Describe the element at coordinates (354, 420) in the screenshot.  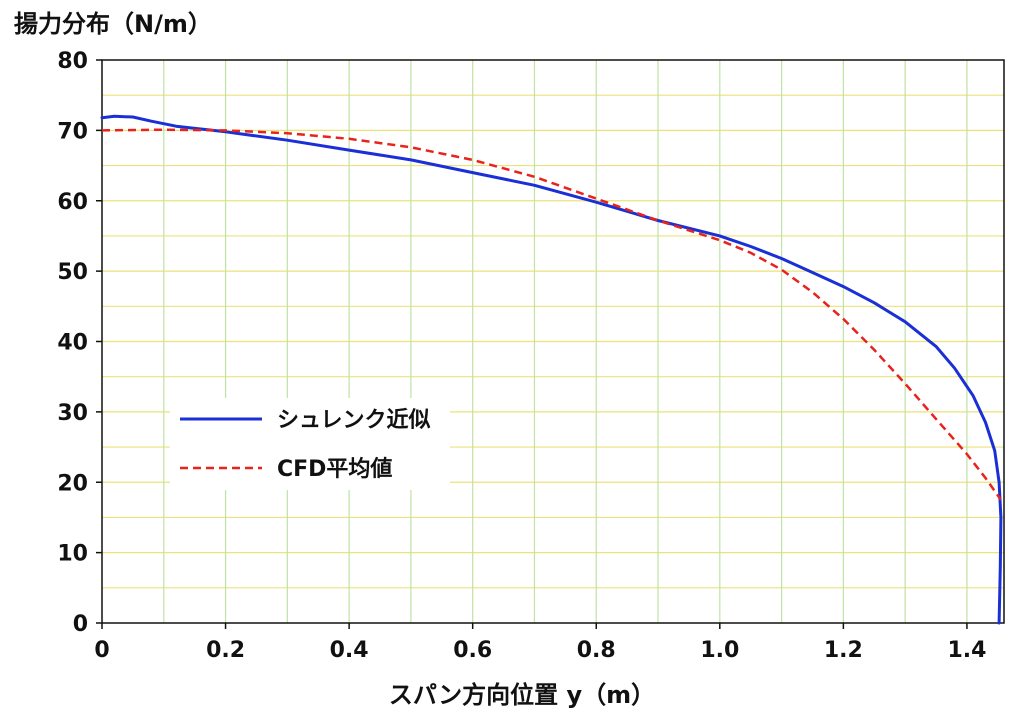
I see `legend-label-schrenk: シュレンク近似` at that location.